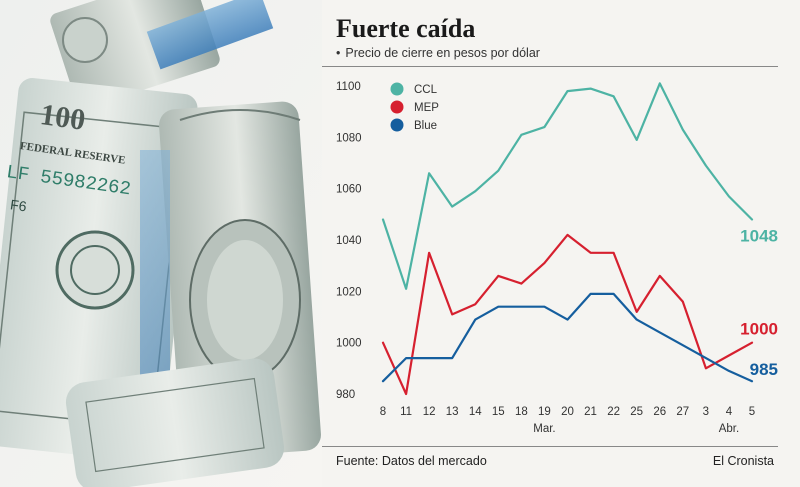 This screenshot has height=487, width=800. I want to click on x-tick-label: 20, so click(567, 412).